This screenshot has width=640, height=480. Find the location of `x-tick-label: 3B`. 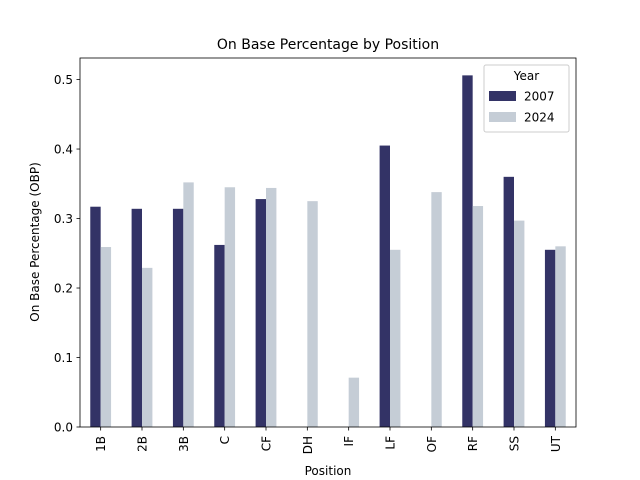

x-tick-label: 3B is located at coordinates (184, 444).